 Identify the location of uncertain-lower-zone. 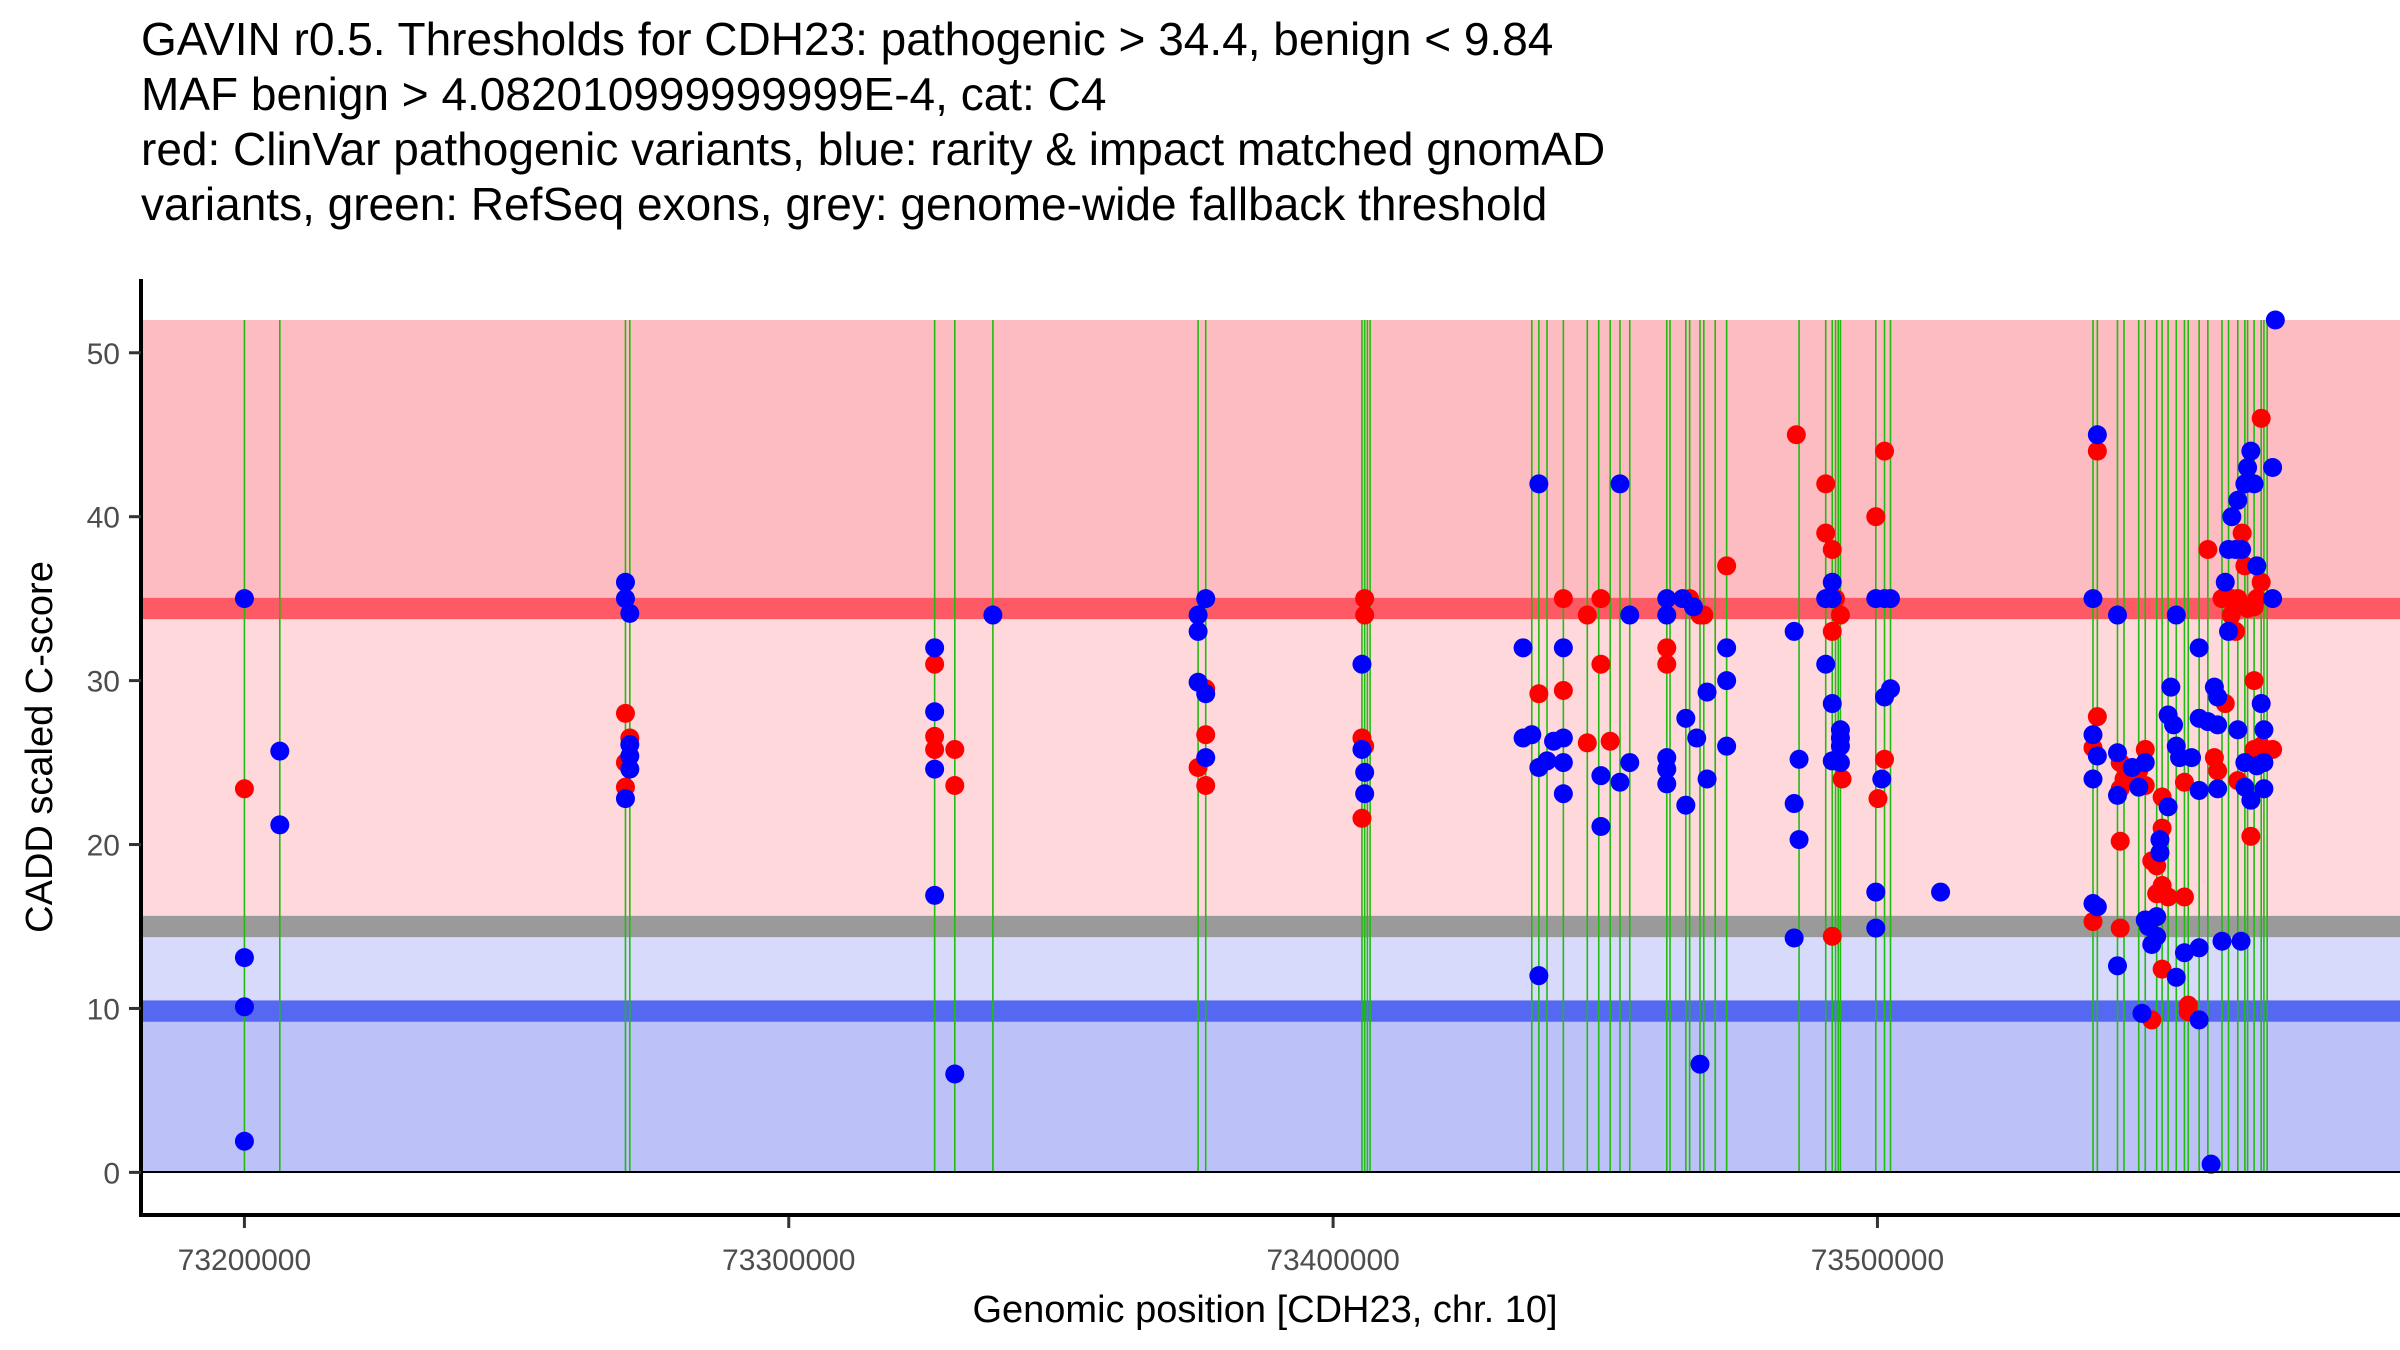
(1271, 968).